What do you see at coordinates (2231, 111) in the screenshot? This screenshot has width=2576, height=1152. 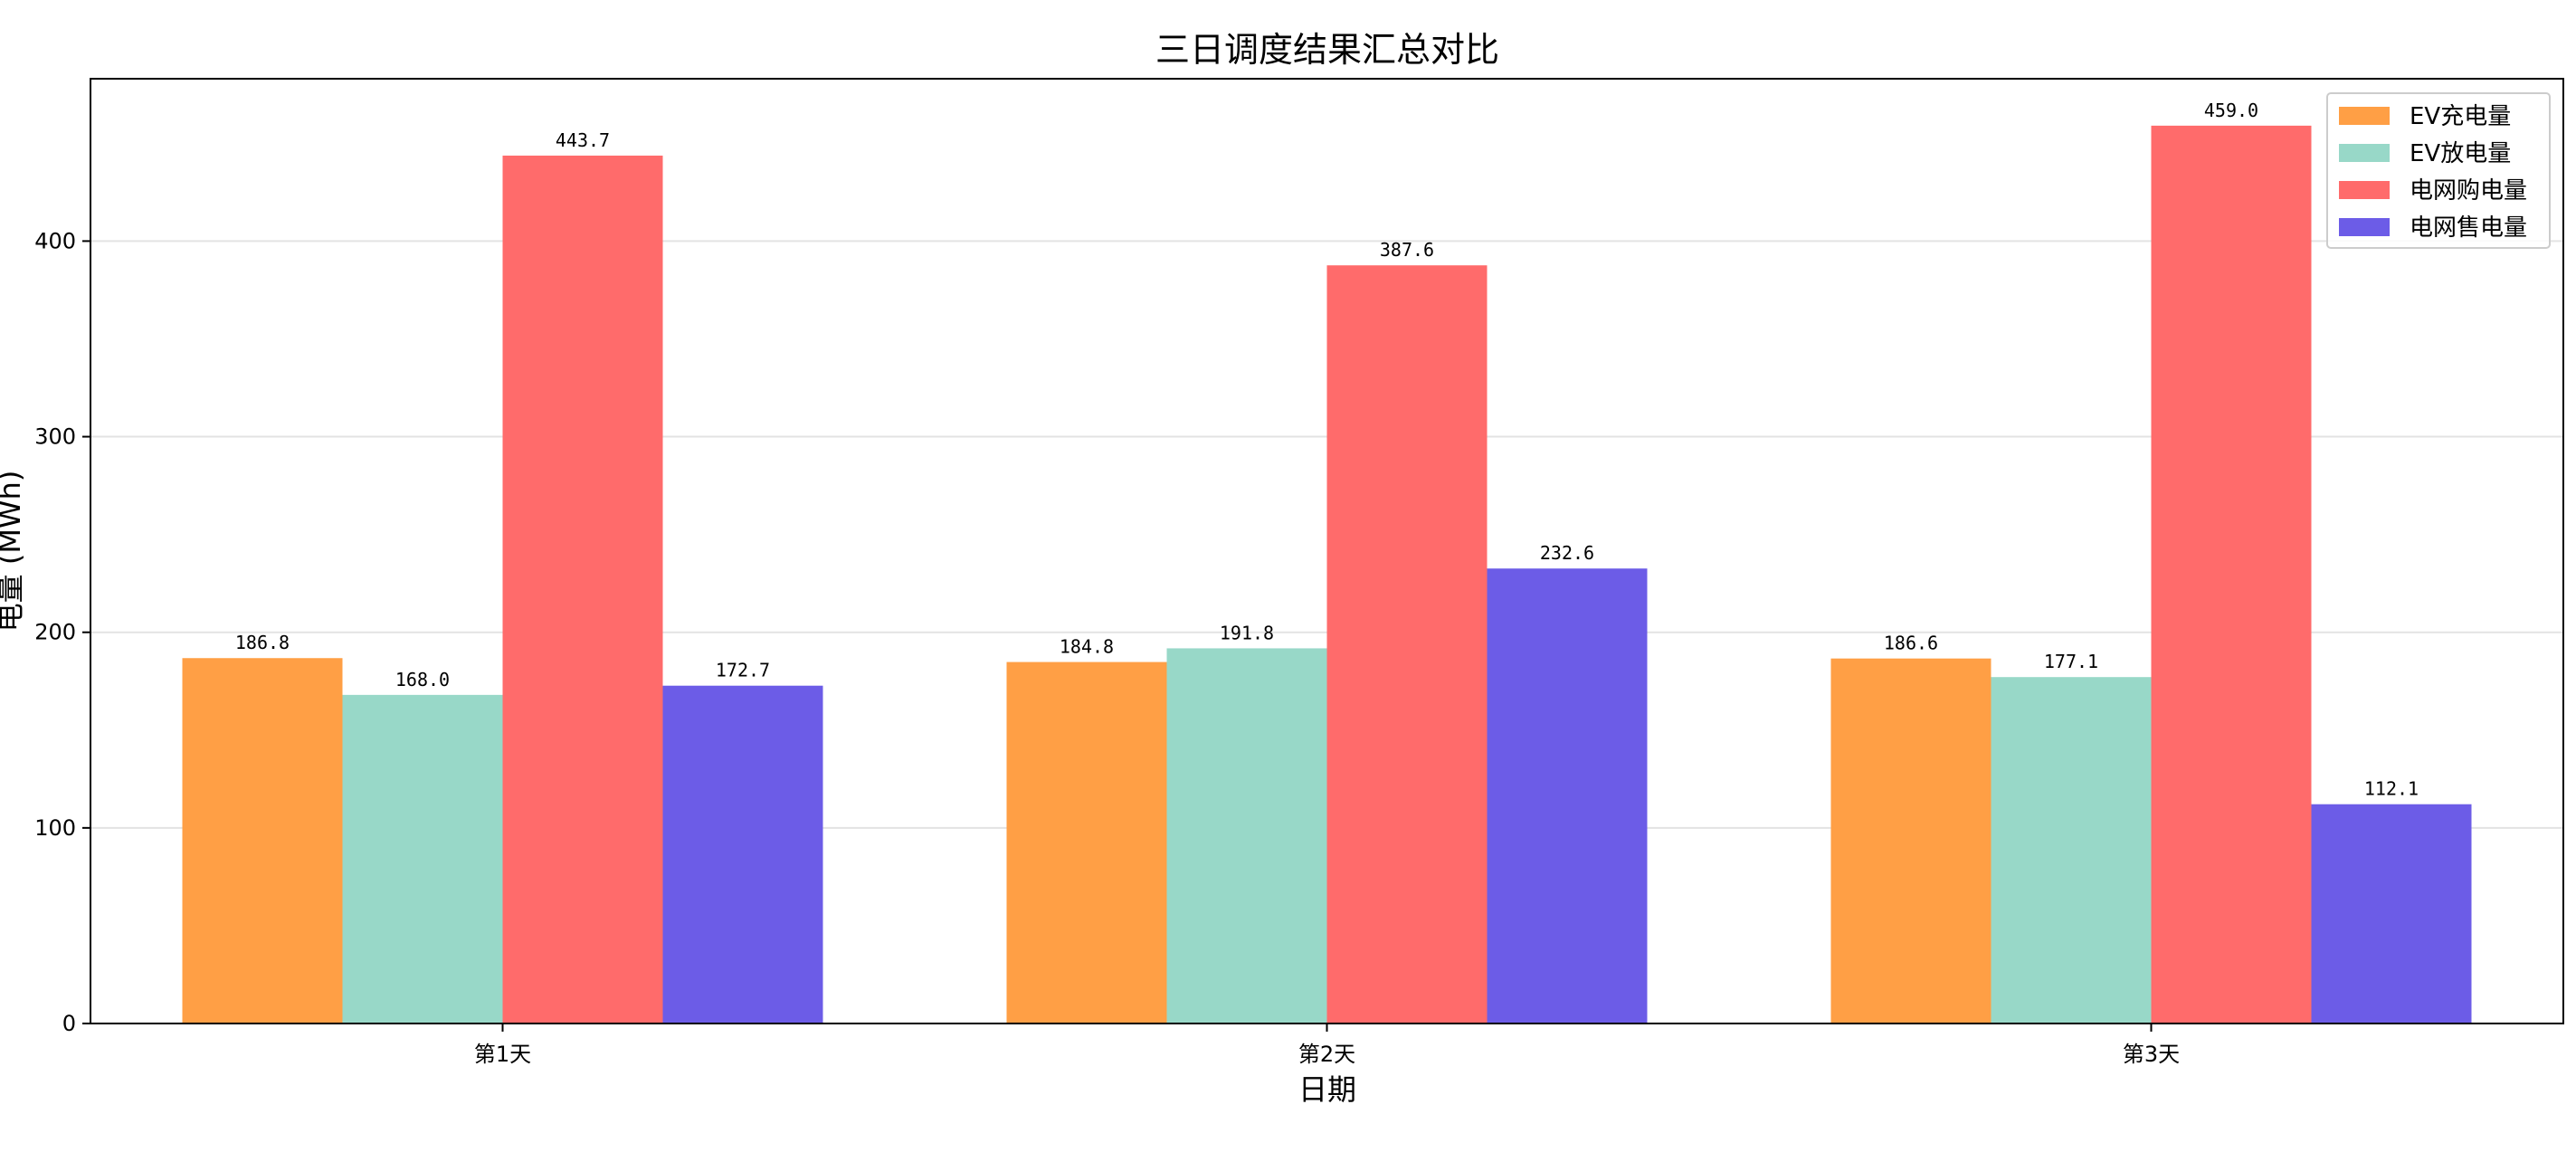 I see `bar-value-label: 459.0` at bounding box center [2231, 111].